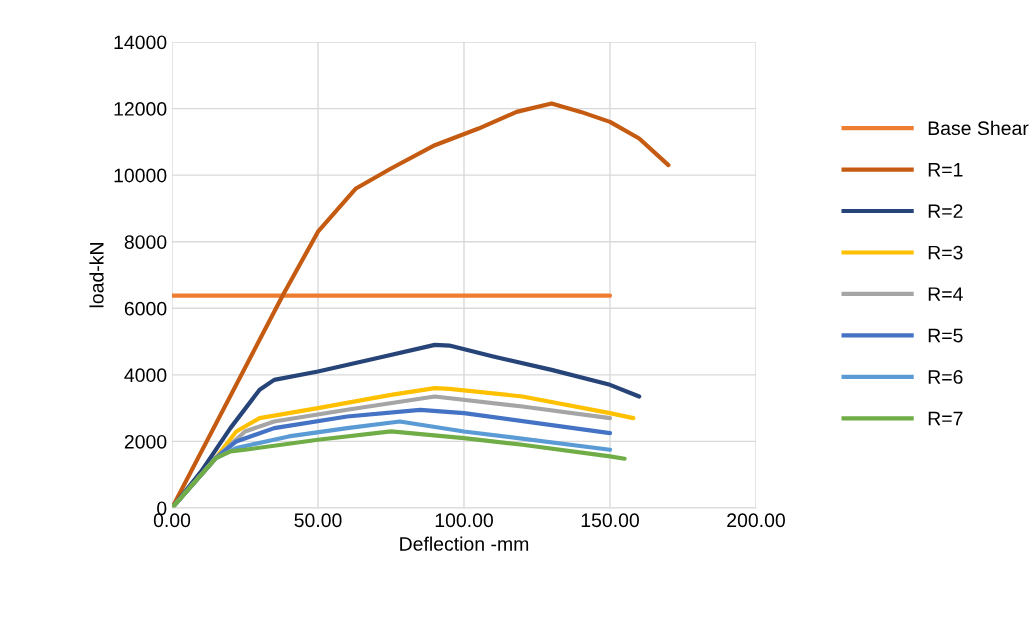  I want to click on legend-label: R=7, so click(945, 418).